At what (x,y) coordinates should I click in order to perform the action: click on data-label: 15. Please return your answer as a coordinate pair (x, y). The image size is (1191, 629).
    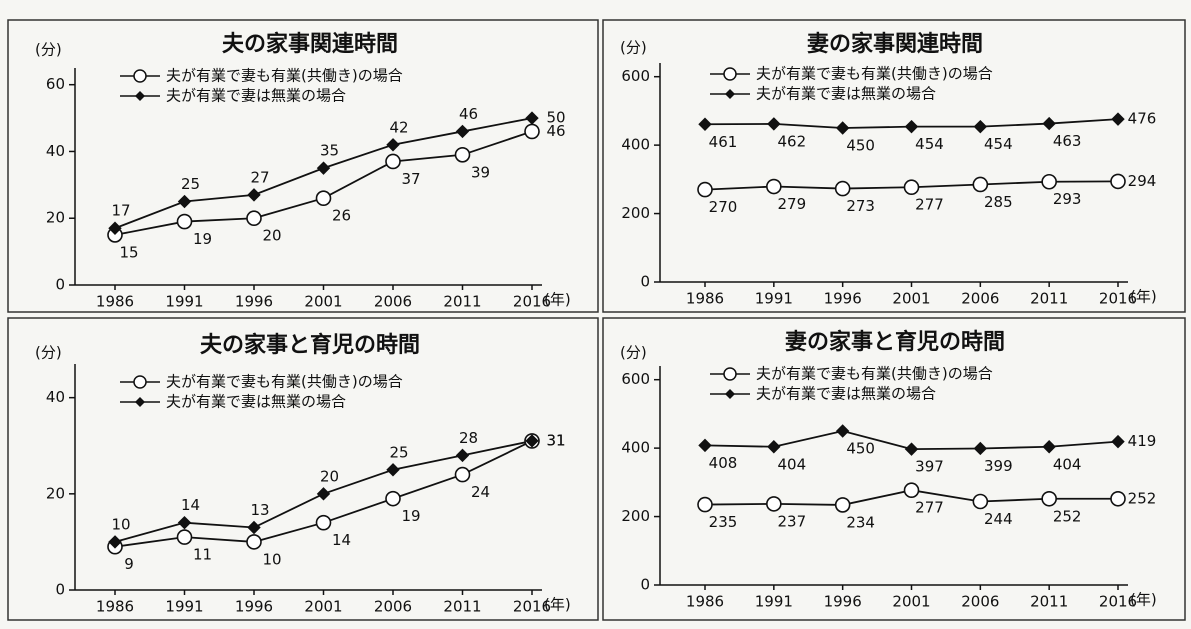
    Looking at the image, I should click on (128, 252).